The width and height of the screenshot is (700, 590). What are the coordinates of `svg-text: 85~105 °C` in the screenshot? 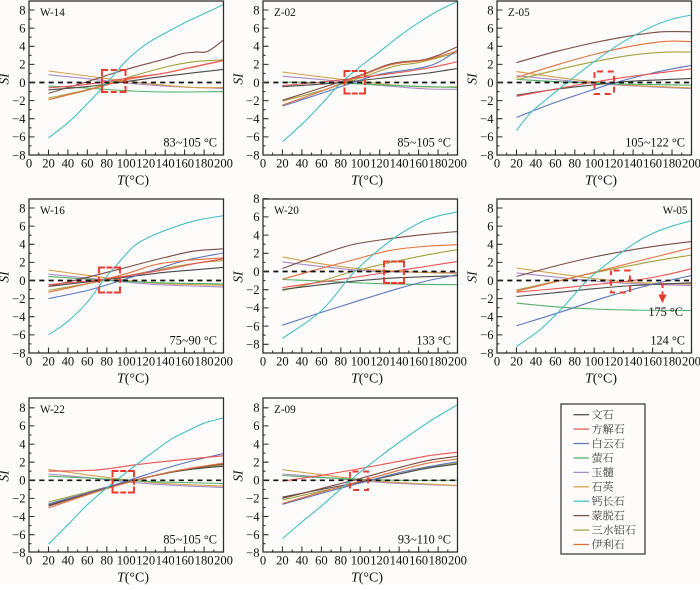 It's located at (190, 540).